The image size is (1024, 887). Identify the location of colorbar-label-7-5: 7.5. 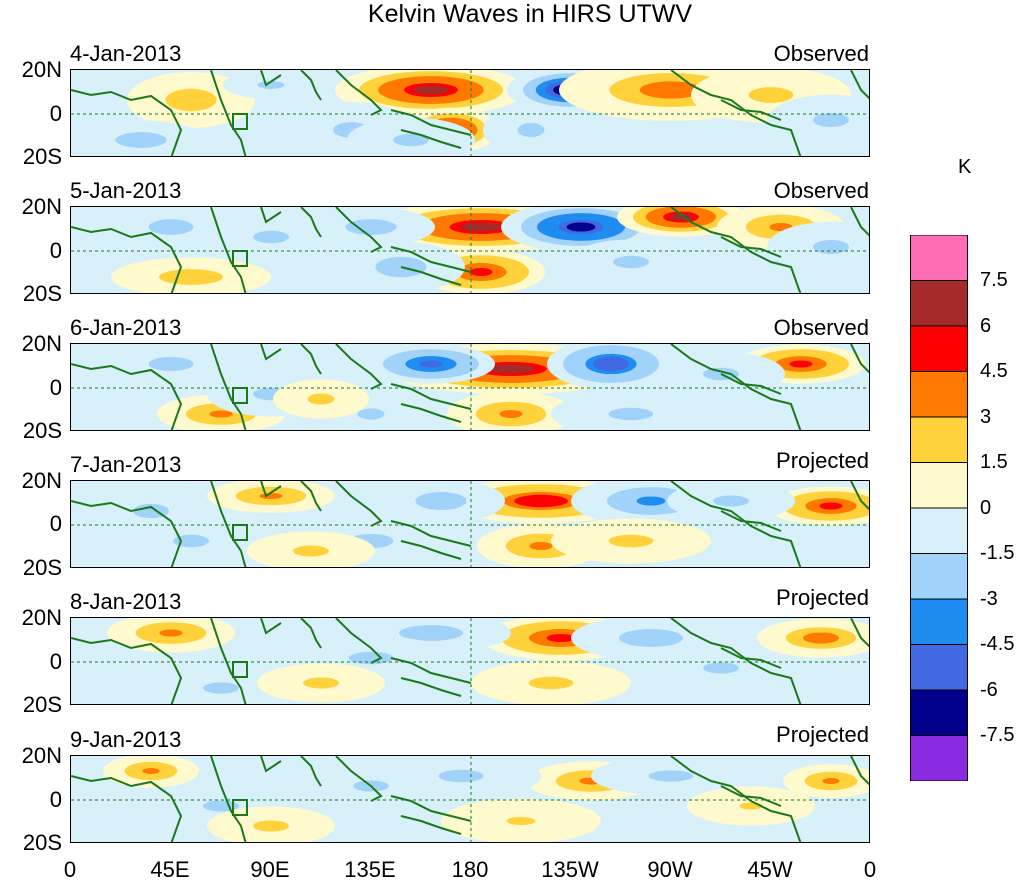
(994, 280).